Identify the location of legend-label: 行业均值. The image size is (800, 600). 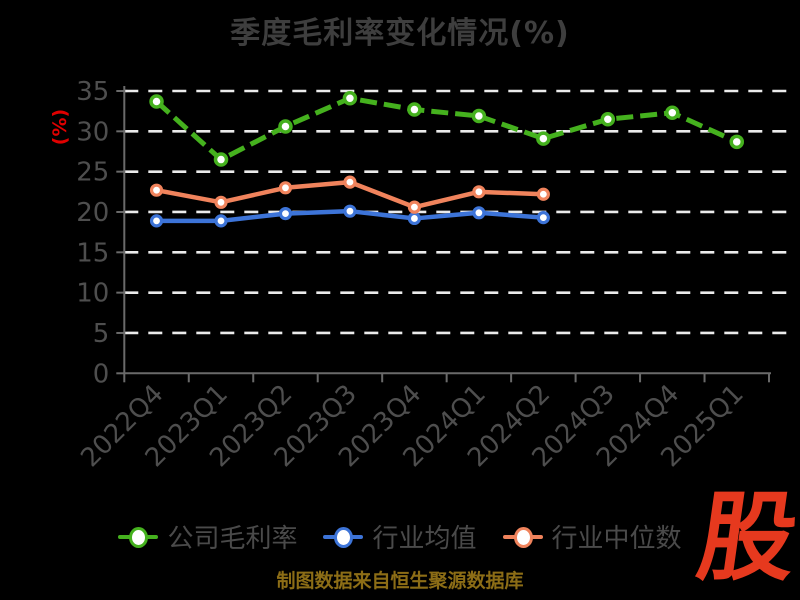
(424, 539).